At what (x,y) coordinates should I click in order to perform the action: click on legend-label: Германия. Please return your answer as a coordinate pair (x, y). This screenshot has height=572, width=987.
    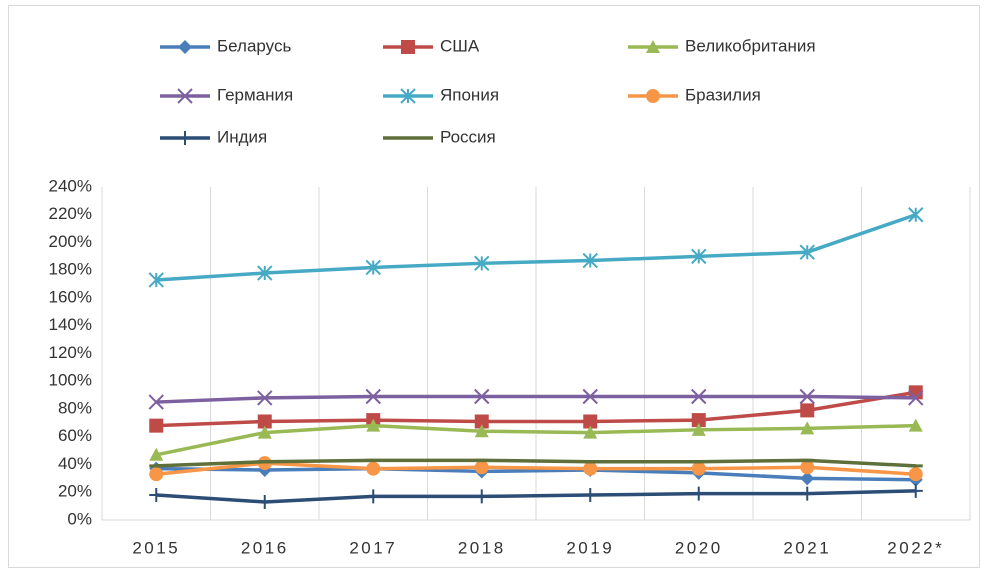
    Looking at the image, I should click on (255, 94).